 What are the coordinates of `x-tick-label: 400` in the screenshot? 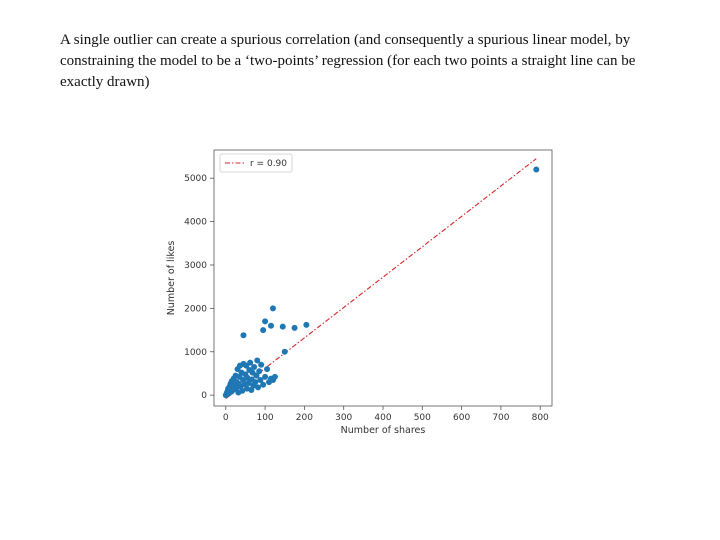 It's located at (382, 418).